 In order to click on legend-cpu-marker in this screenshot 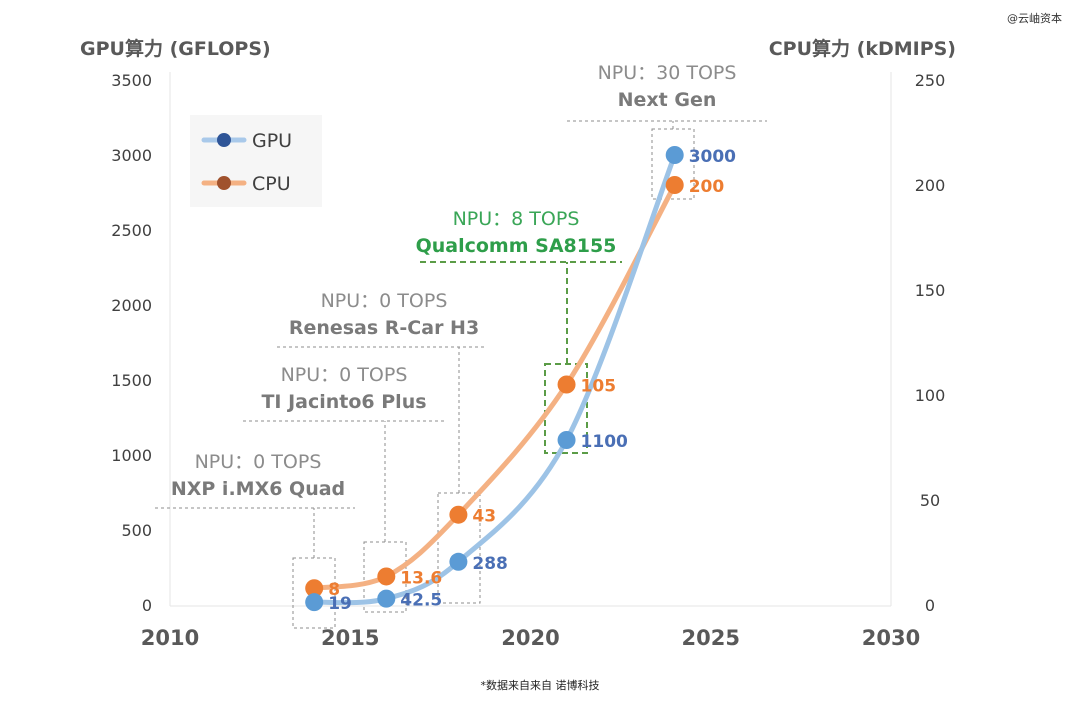, I will do `click(224, 183)`.